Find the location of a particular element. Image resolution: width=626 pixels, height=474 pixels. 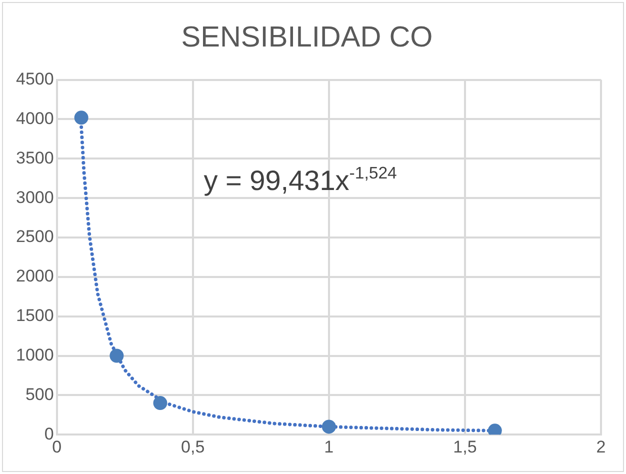

y-tick-label: 1500 is located at coordinates (35, 316).